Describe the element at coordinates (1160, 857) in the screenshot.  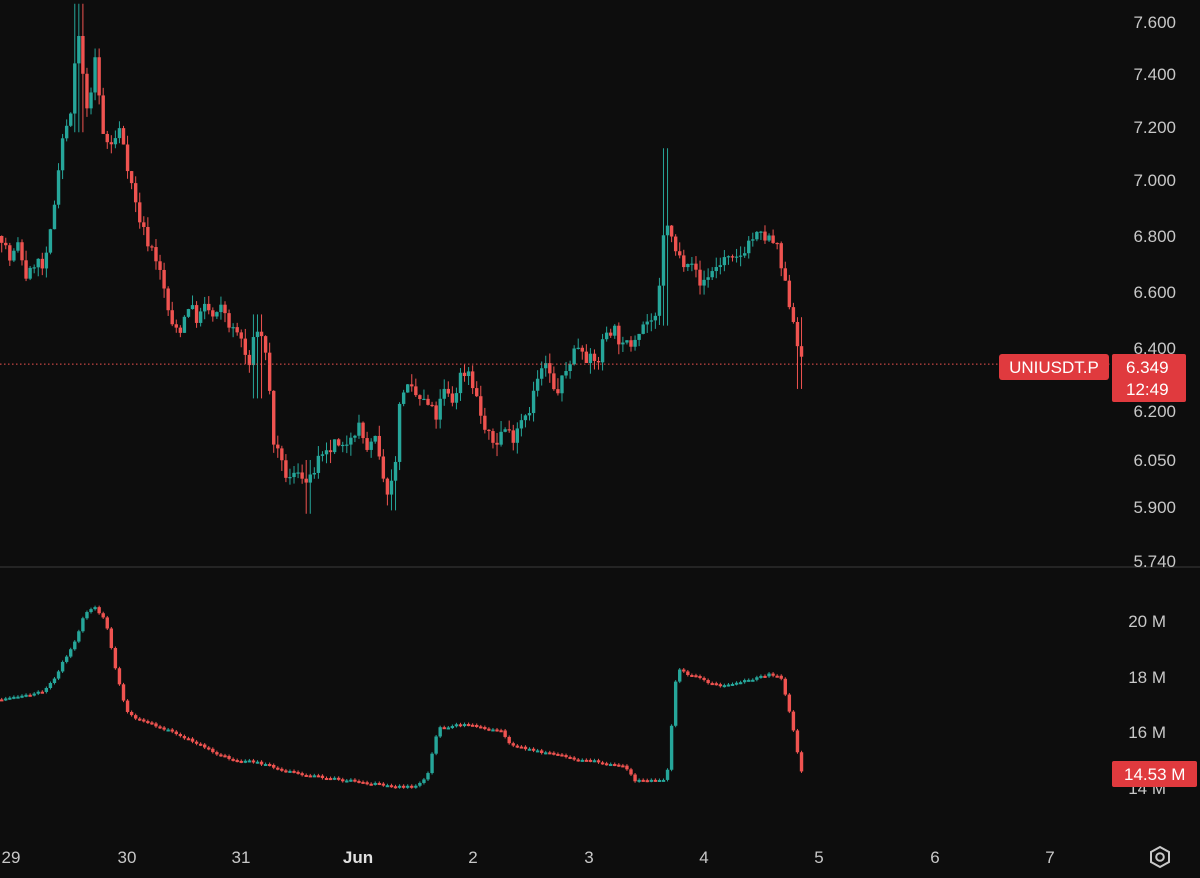
I see `chart-settings-button` at that location.